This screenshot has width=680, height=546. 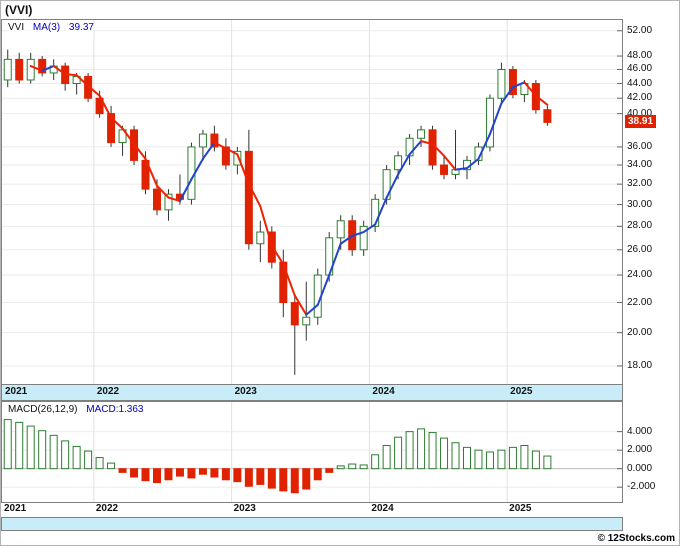 I want to click on ma-value: 39.37, so click(x=81, y=27).